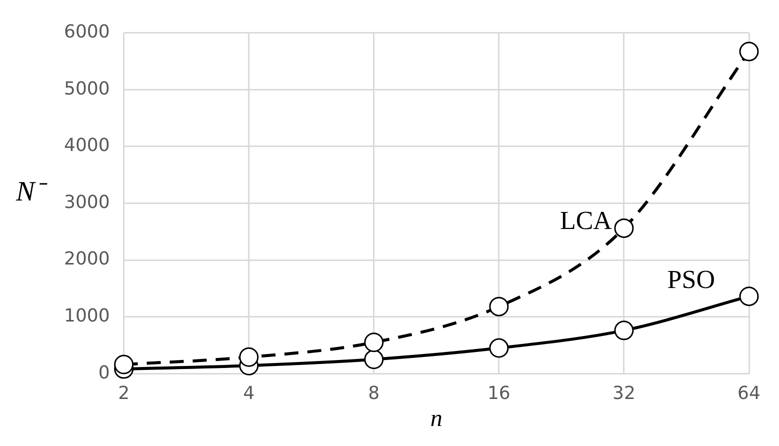 This screenshot has height=446, width=779. I want to click on y-tick-label: 0, so click(104, 373).